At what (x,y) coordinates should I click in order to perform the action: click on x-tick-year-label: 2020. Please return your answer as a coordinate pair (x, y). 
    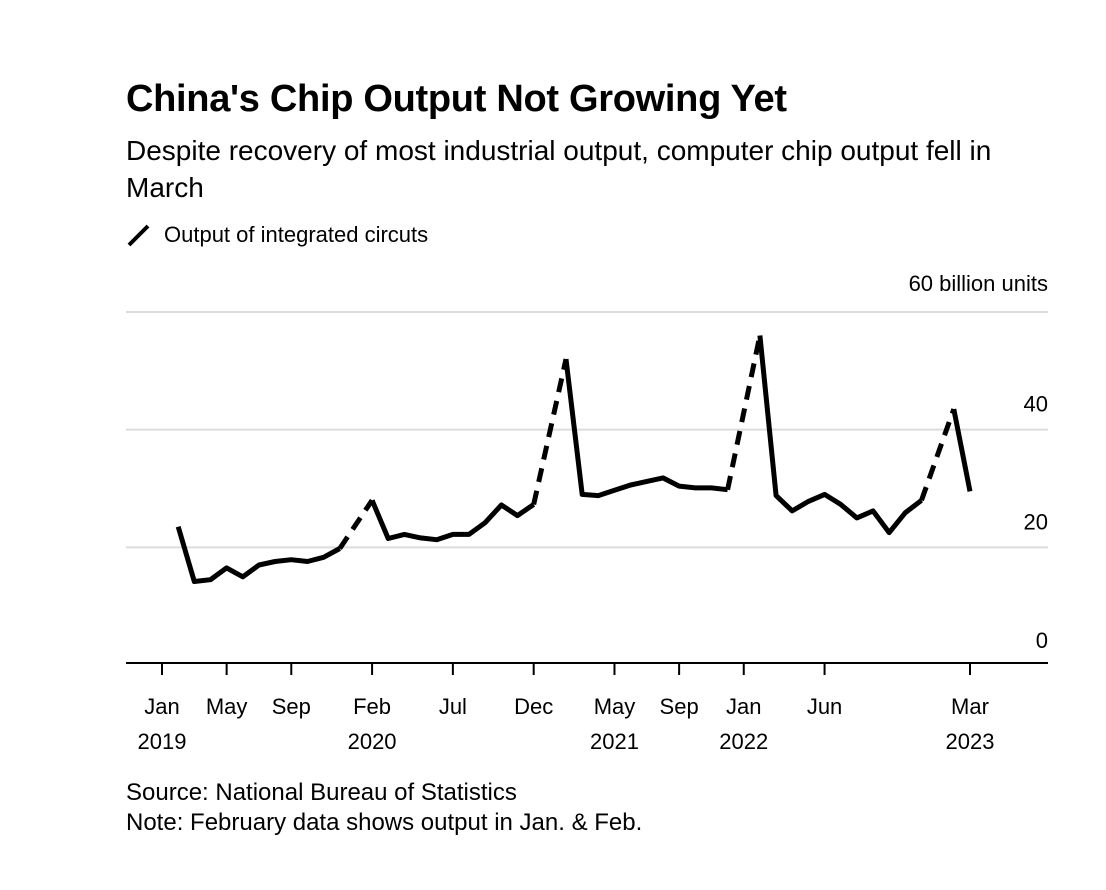
    Looking at the image, I should click on (372, 741).